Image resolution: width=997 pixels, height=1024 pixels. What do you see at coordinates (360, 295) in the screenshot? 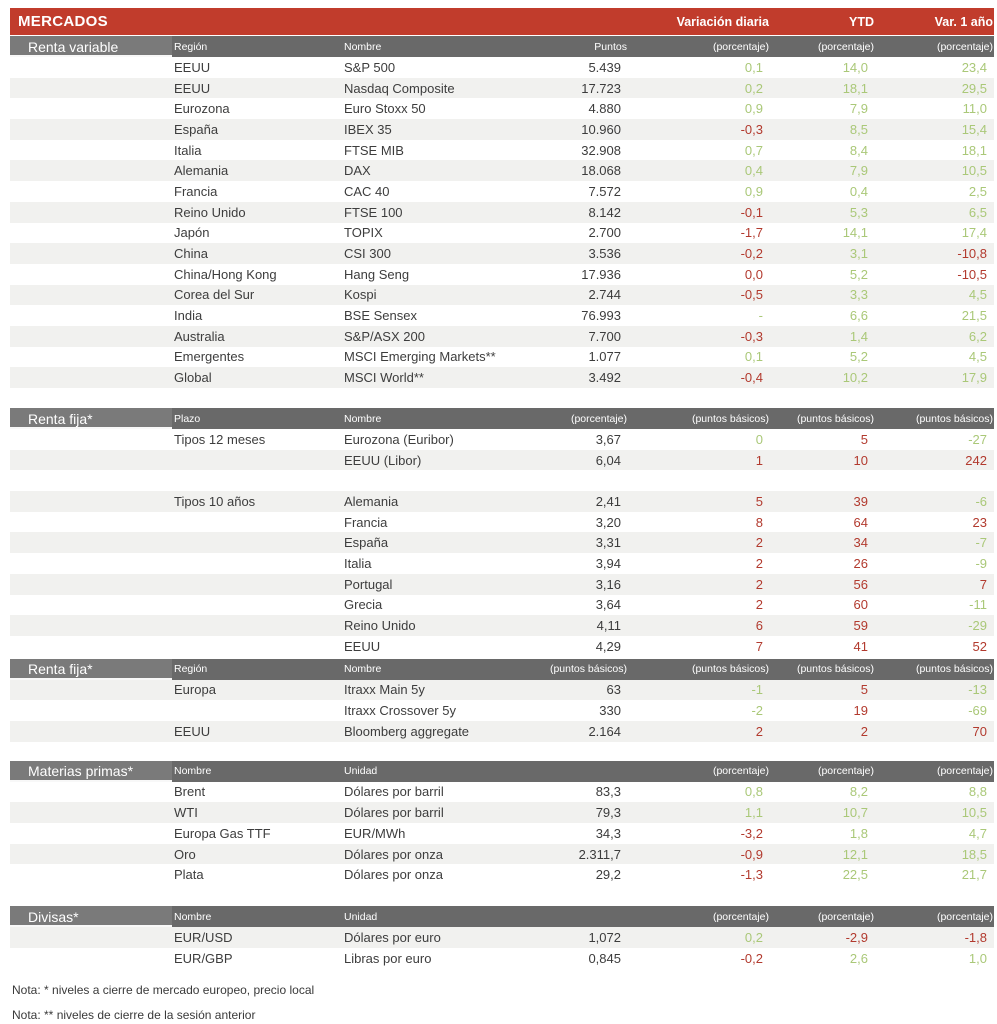
I see `cell-nombre: Kospi` at bounding box center [360, 295].